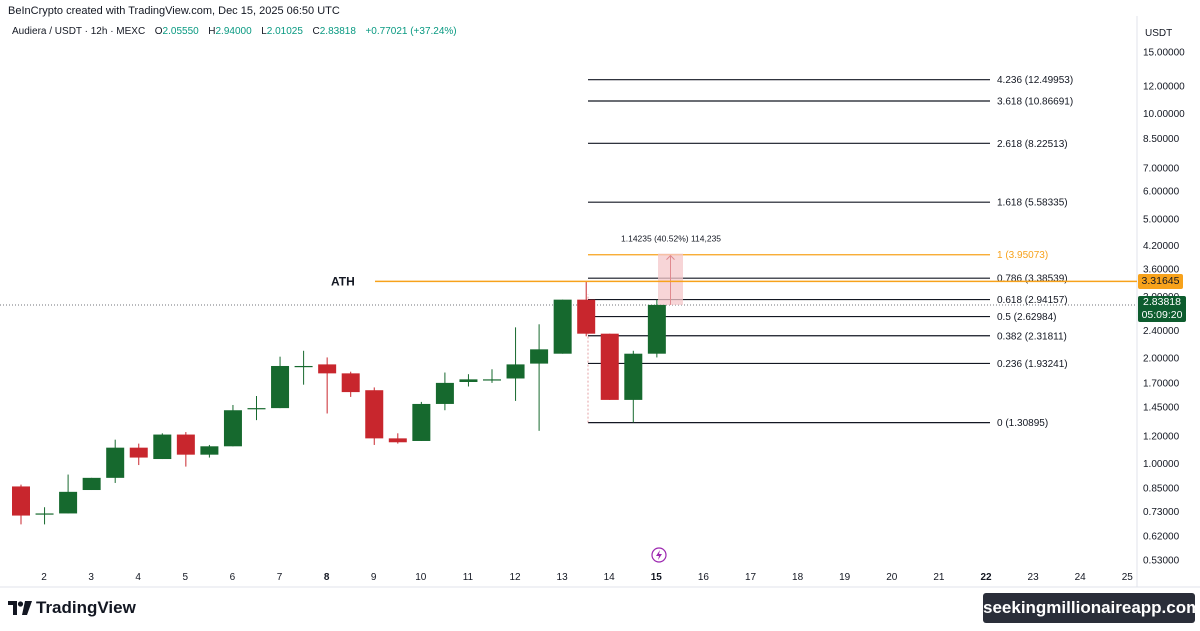 The image size is (1200, 631). I want to click on low-value: 2.01025, so click(284, 31).